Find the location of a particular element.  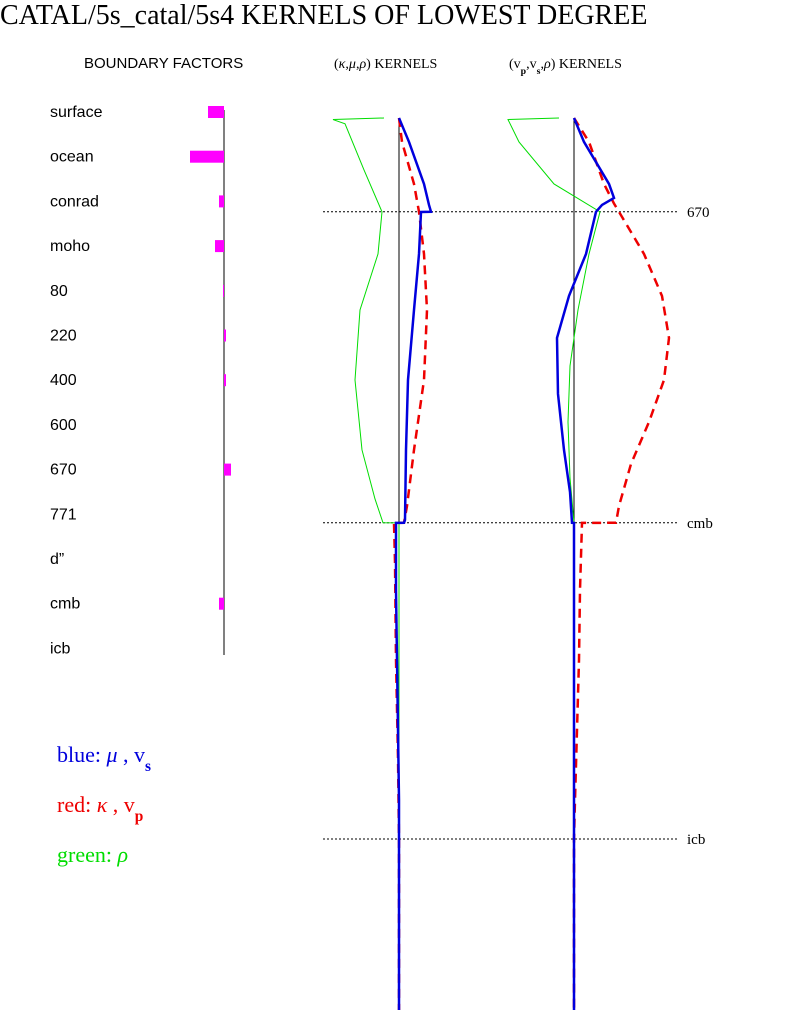

boundary-label: 220 is located at coordinates (63, 336).